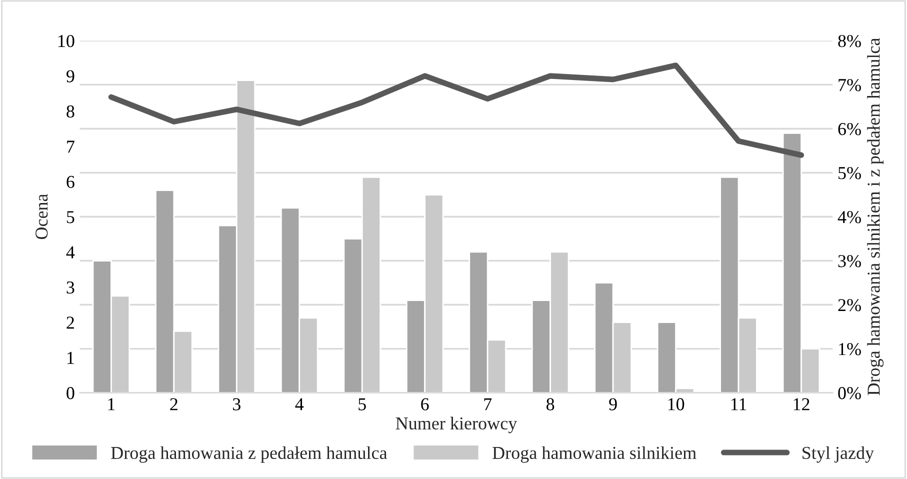 The image size is (907, 479). Describe the element at coordinates (70, 393) in the screenshot. I see `y-tick-label: 0` at that location.